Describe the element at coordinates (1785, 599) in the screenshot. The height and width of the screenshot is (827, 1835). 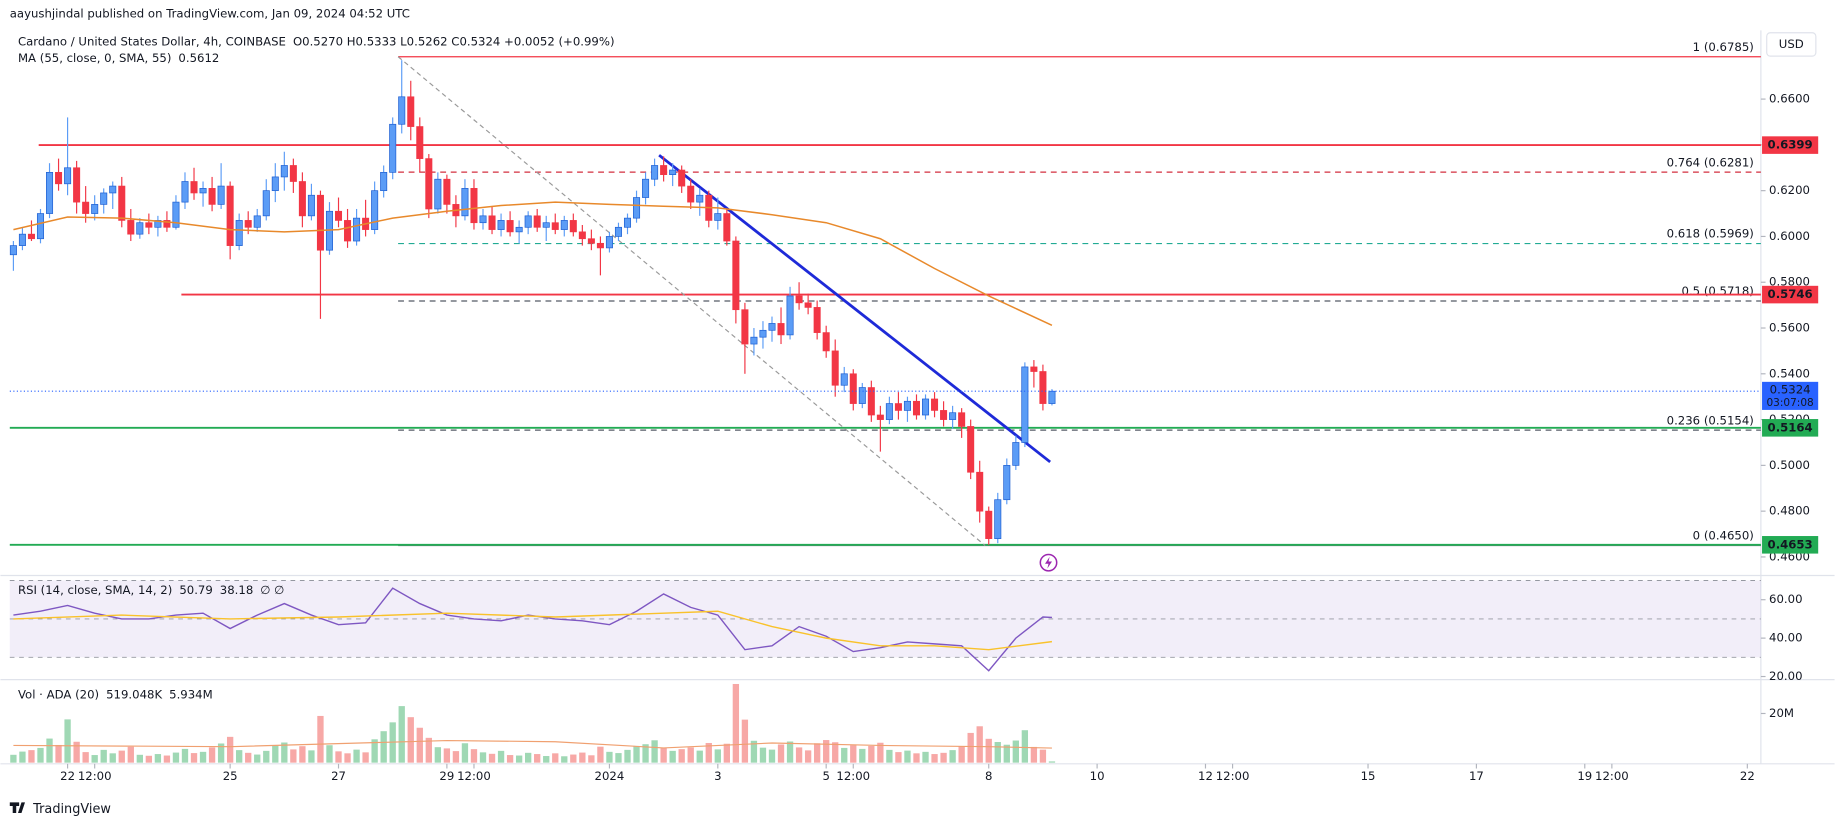
I see `y-tick-label: 60.00` at that location.